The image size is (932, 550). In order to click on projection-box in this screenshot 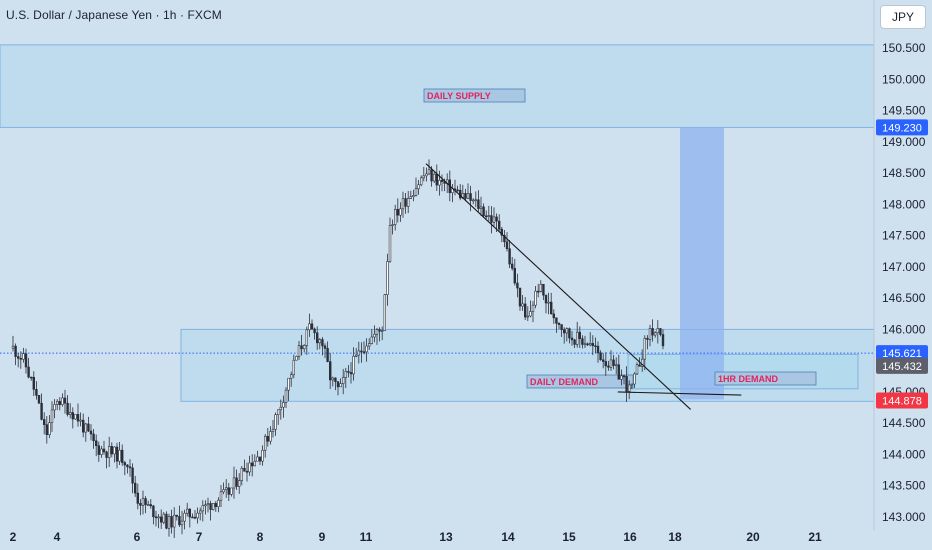, I will do `click(702, 263)`.